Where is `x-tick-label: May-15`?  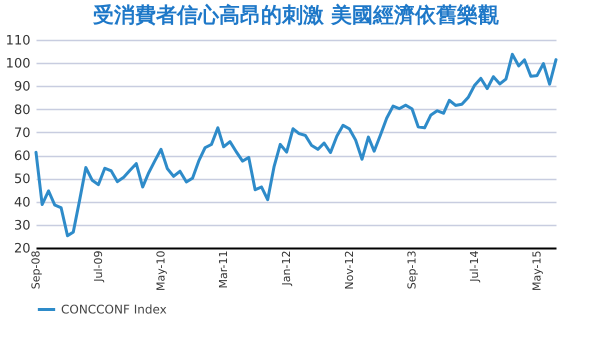
x-tick-label: May-15 is located at coordinates (537, 271).